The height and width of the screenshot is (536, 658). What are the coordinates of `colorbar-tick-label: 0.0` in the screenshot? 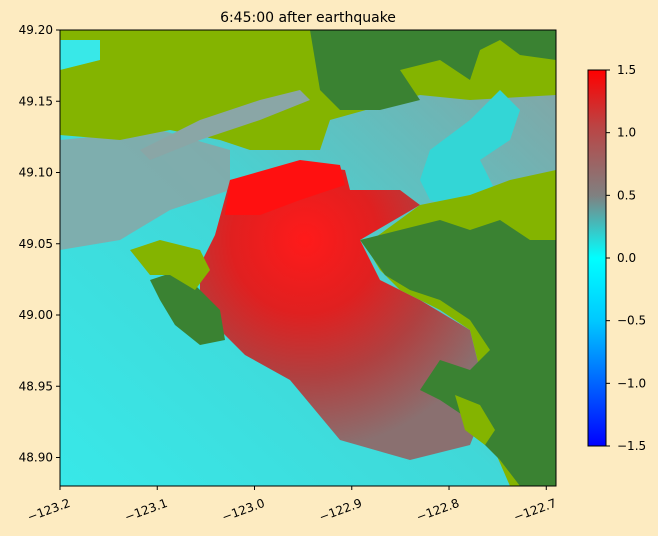 It's located at (626, 258).